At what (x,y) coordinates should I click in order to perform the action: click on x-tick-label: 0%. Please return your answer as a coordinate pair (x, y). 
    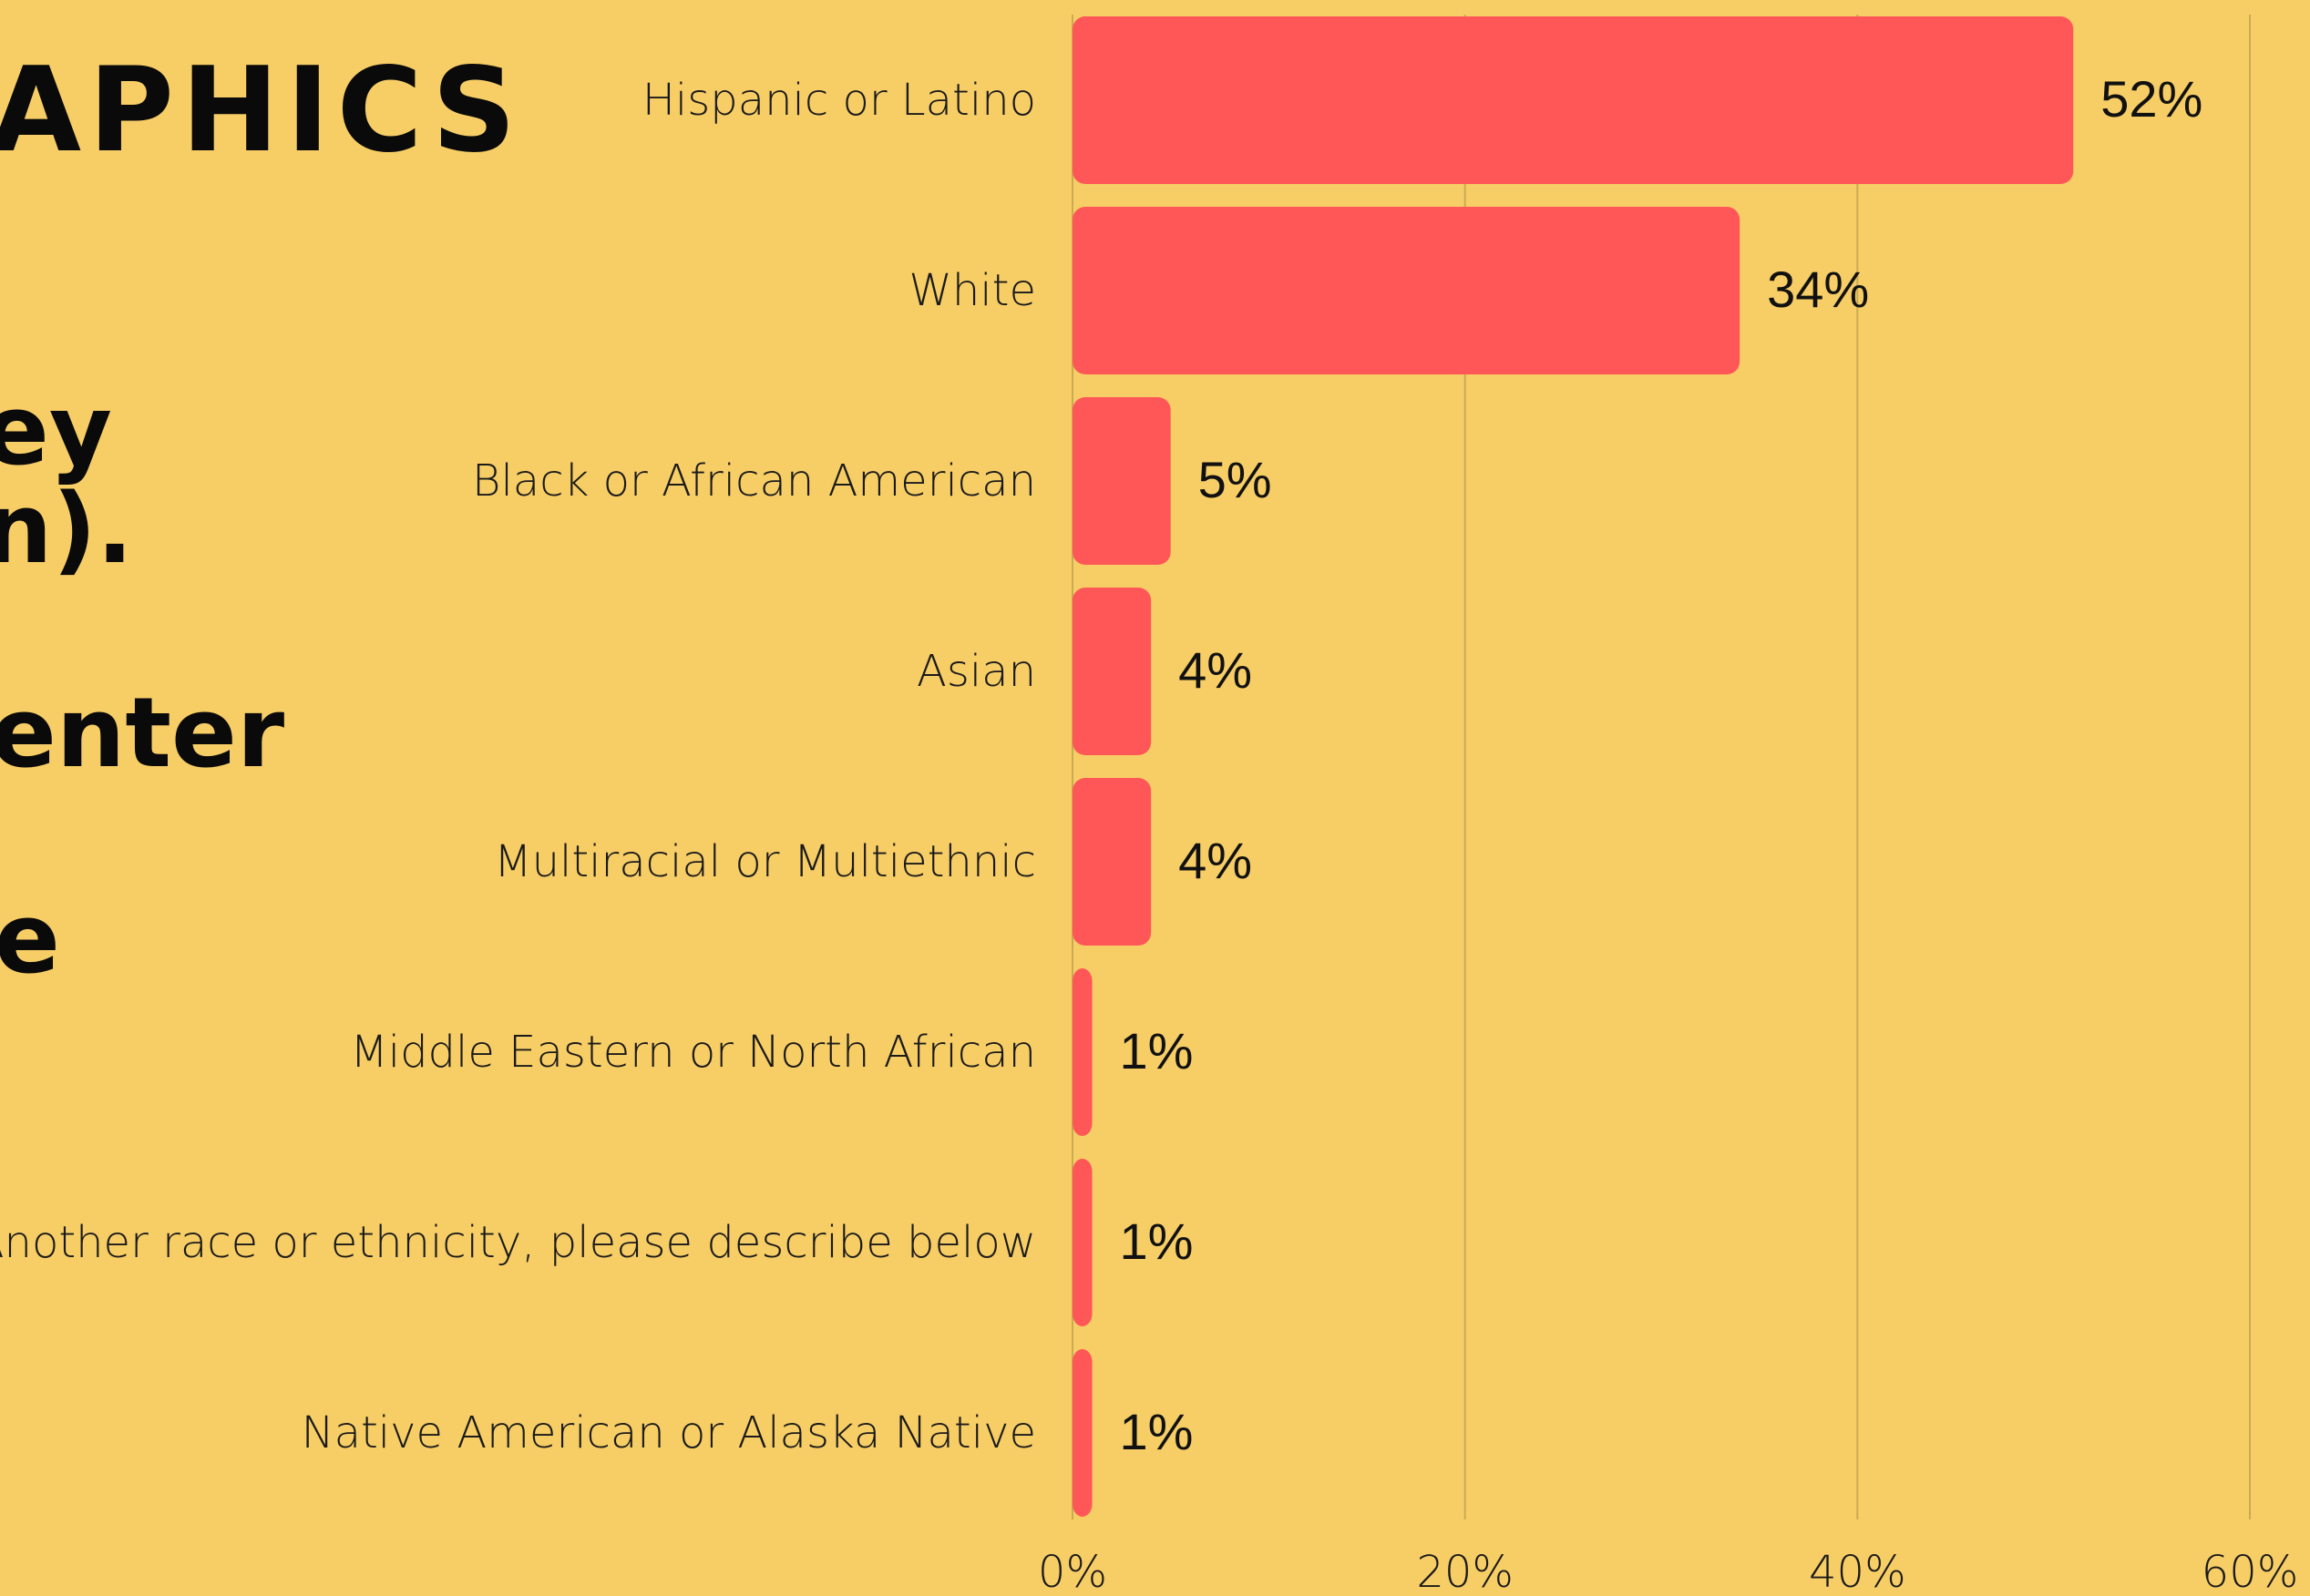
    Looking at the image, I should click on (1072, 1571).